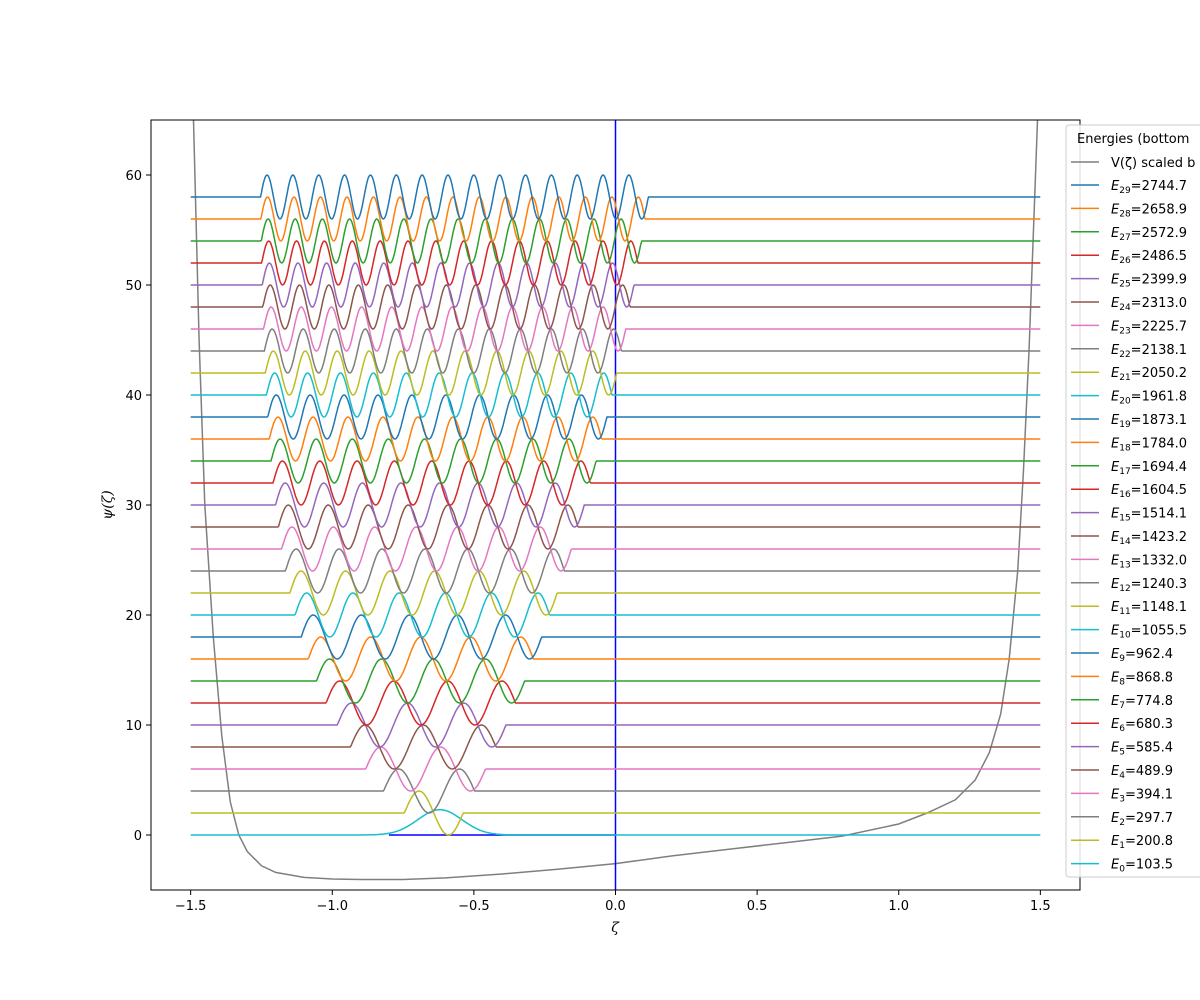 The width and height of the screenshot is (1200, 1000). I want to click on legend-entry-subscript: 14, so click(1125, 542).